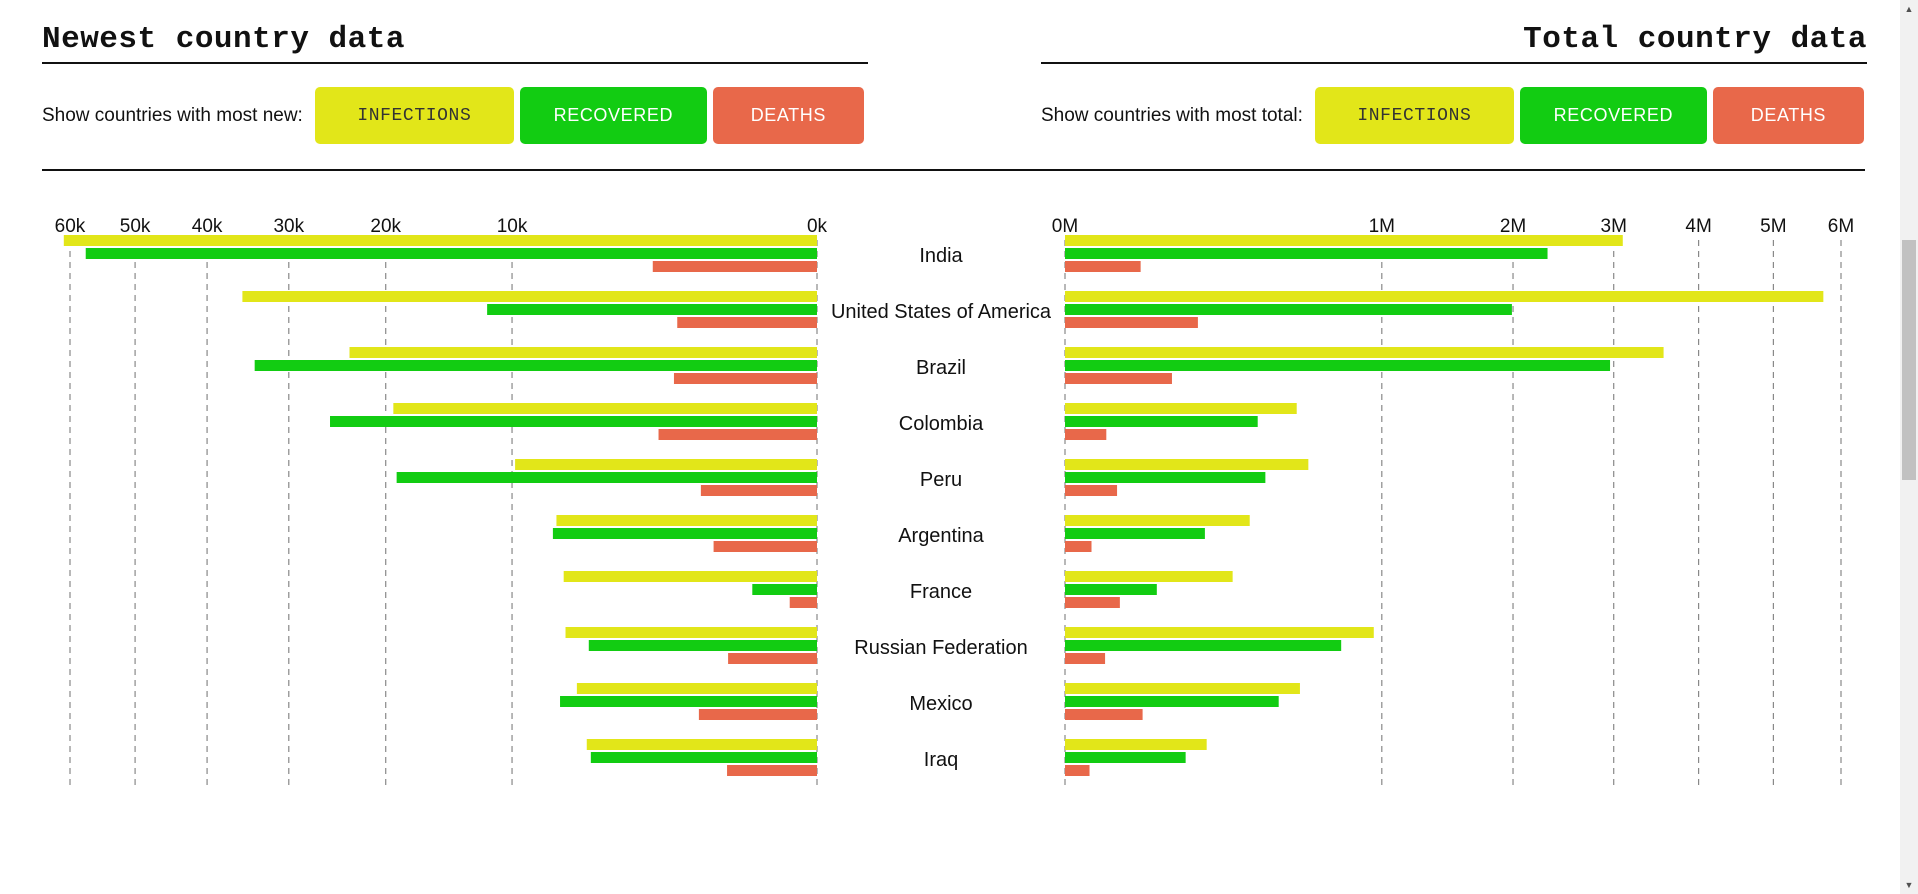 The height and width of the screenshot is (894, 1918). I want to click on total-tick-label: 4M, so click(1698, 226).